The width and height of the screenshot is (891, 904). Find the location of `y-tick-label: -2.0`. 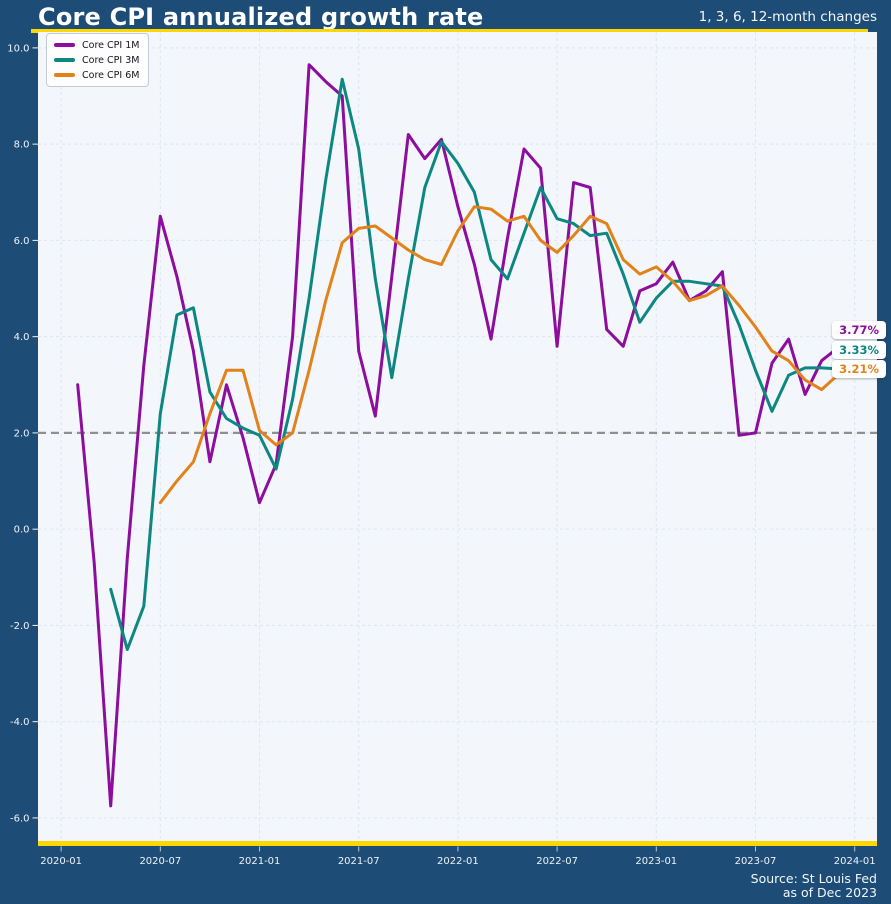

y-tick-label: -2.0 is located at coordinates (20, 626).